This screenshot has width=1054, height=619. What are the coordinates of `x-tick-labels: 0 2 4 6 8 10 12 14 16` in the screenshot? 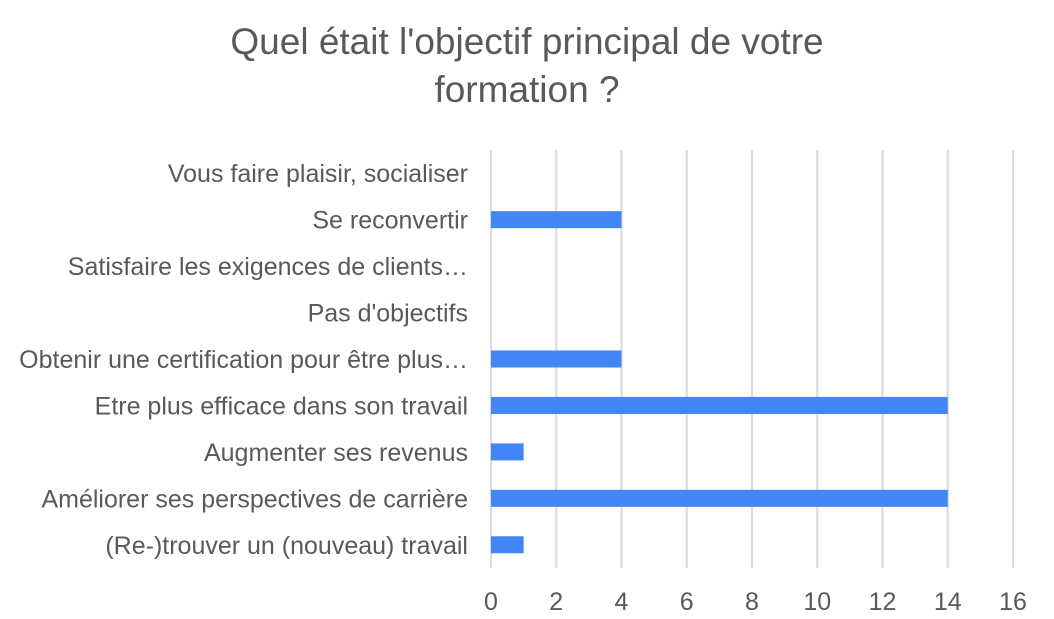 It's located at (755, 602).